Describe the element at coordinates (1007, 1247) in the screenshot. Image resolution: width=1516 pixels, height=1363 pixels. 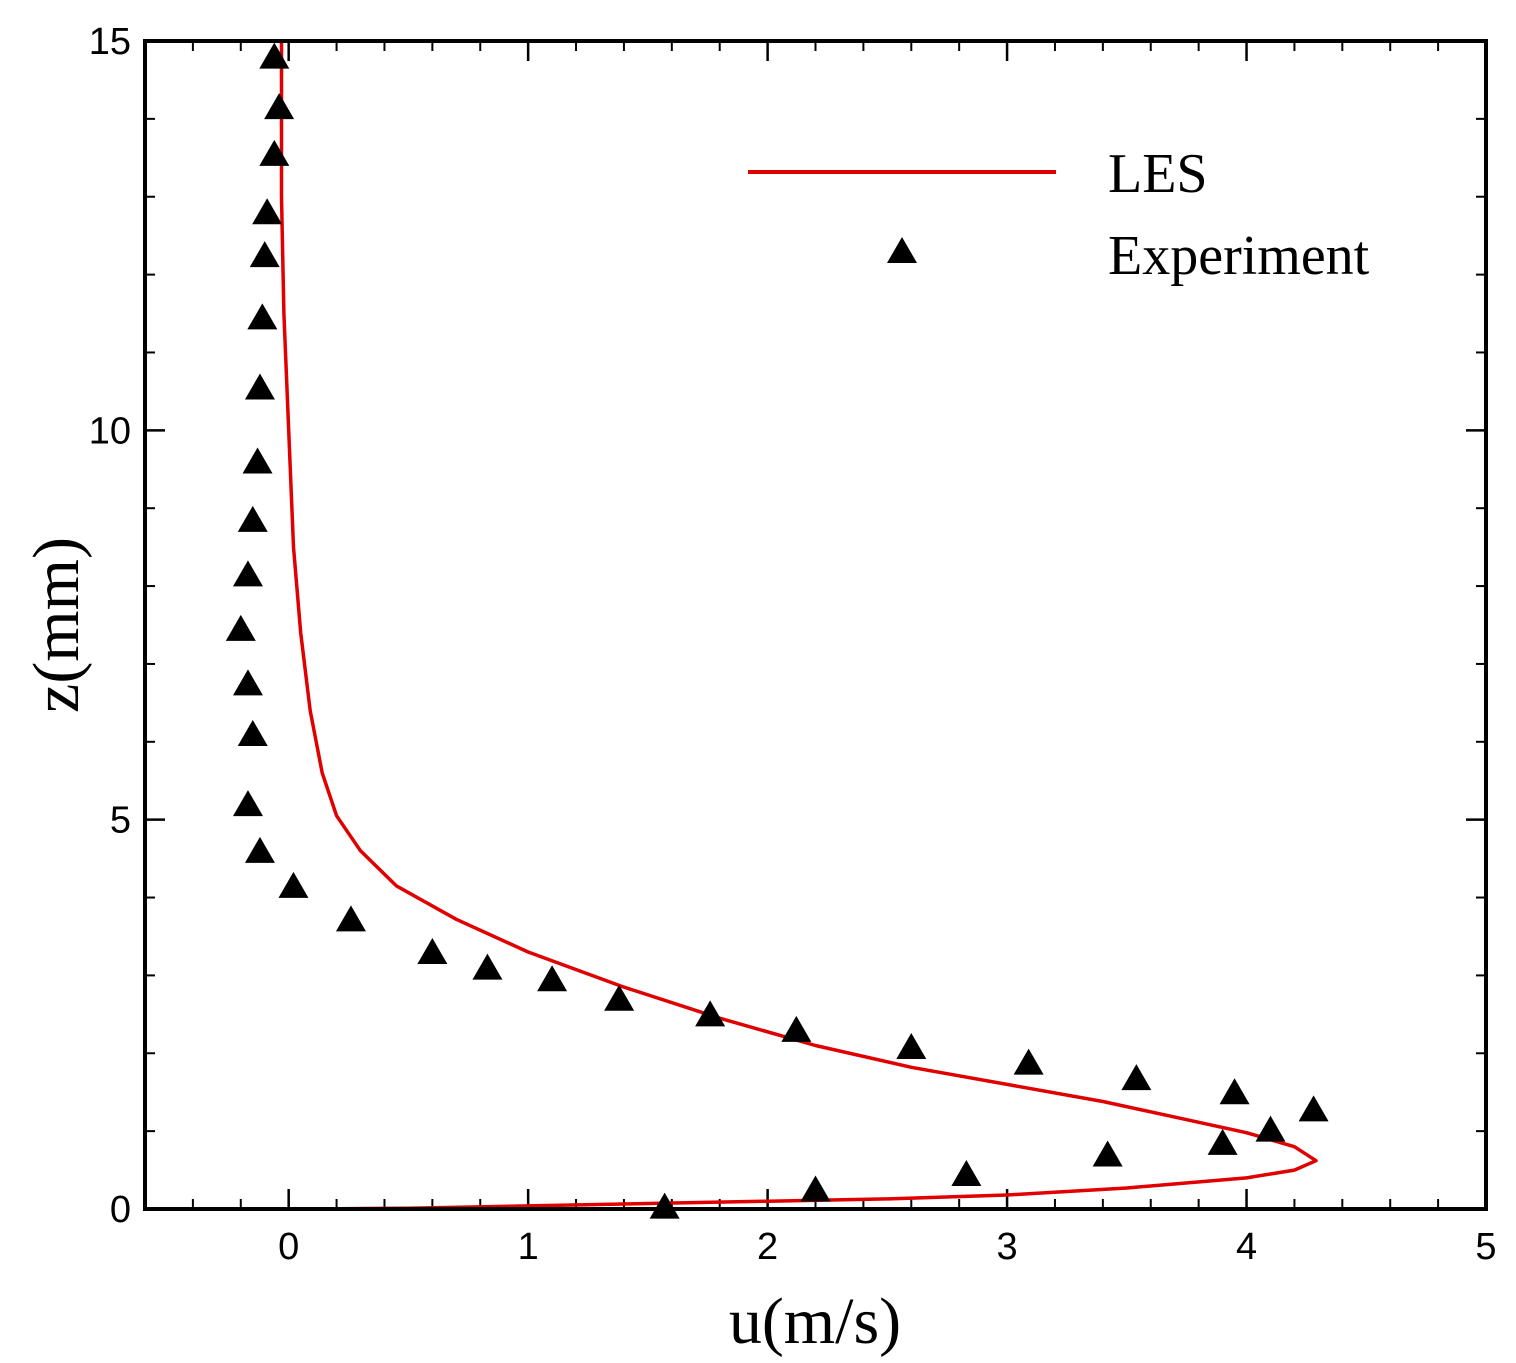
I see `x-tick-label: 3` at that location.